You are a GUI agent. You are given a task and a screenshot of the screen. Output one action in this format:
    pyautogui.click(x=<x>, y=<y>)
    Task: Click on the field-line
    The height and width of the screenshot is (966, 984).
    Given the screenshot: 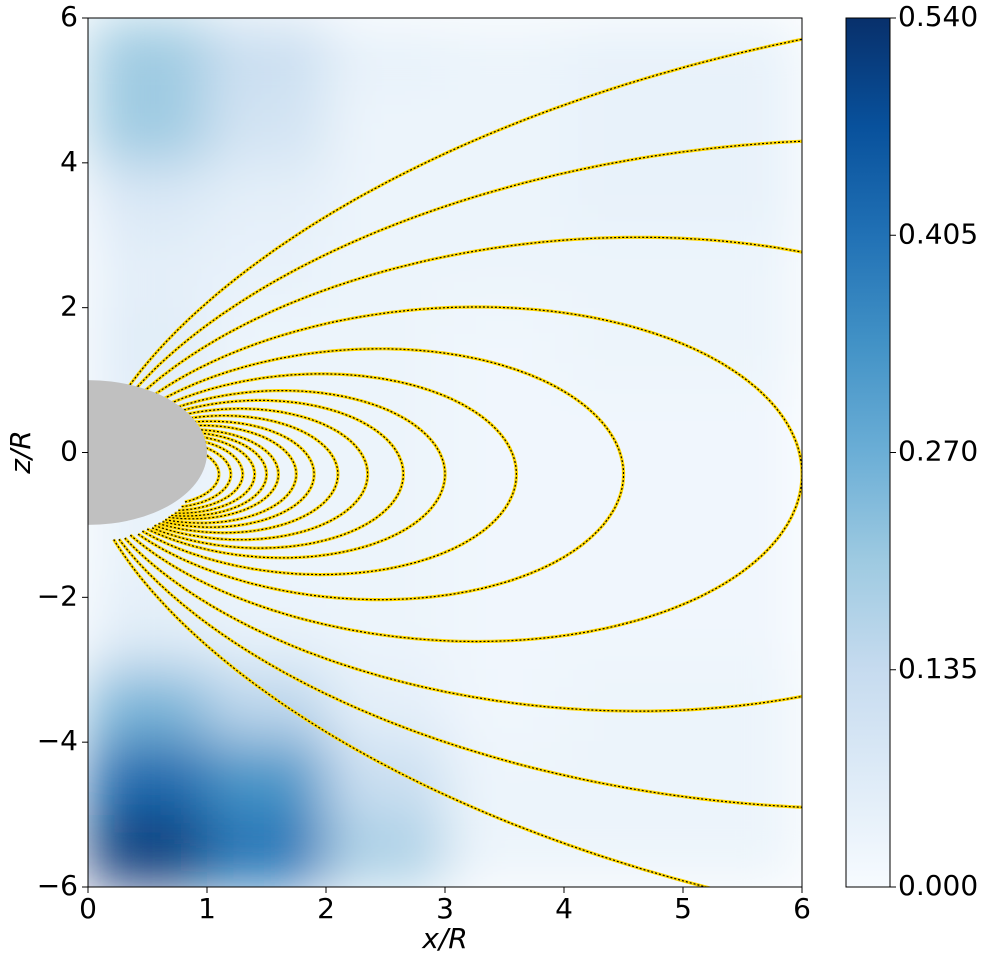 What is the action you would take?
    pyautogui.click(x=261, y=474)
    